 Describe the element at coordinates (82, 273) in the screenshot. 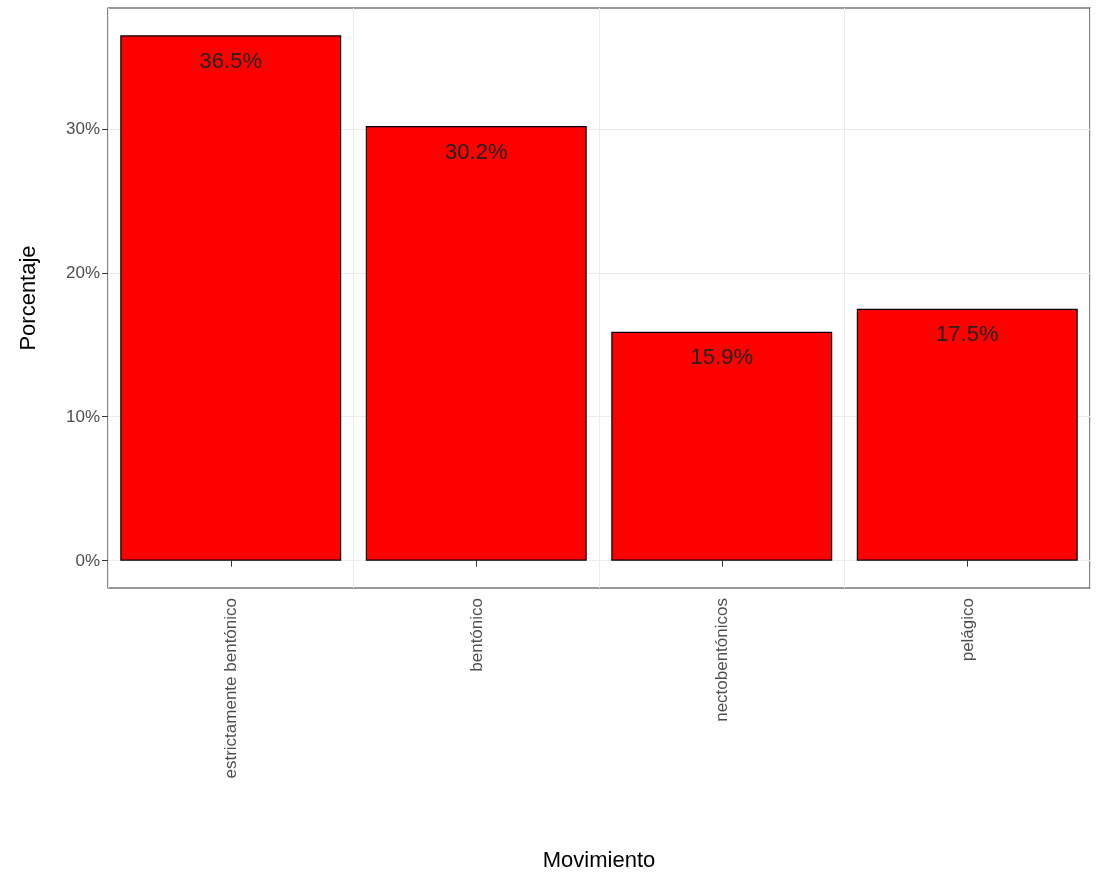

I see `y-tick-label: 20%` at that location.